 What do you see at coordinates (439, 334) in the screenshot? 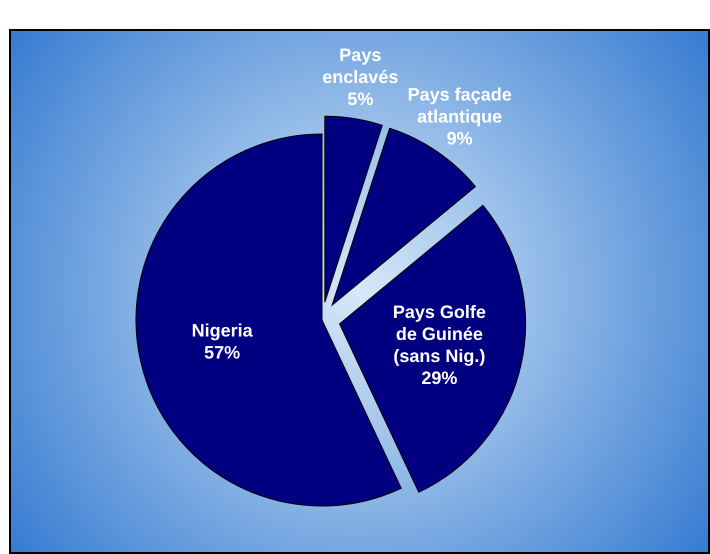
I see `slice-label: Pays Golfe de Guinée (sans Nig.)` at bounding box center [439, 334].